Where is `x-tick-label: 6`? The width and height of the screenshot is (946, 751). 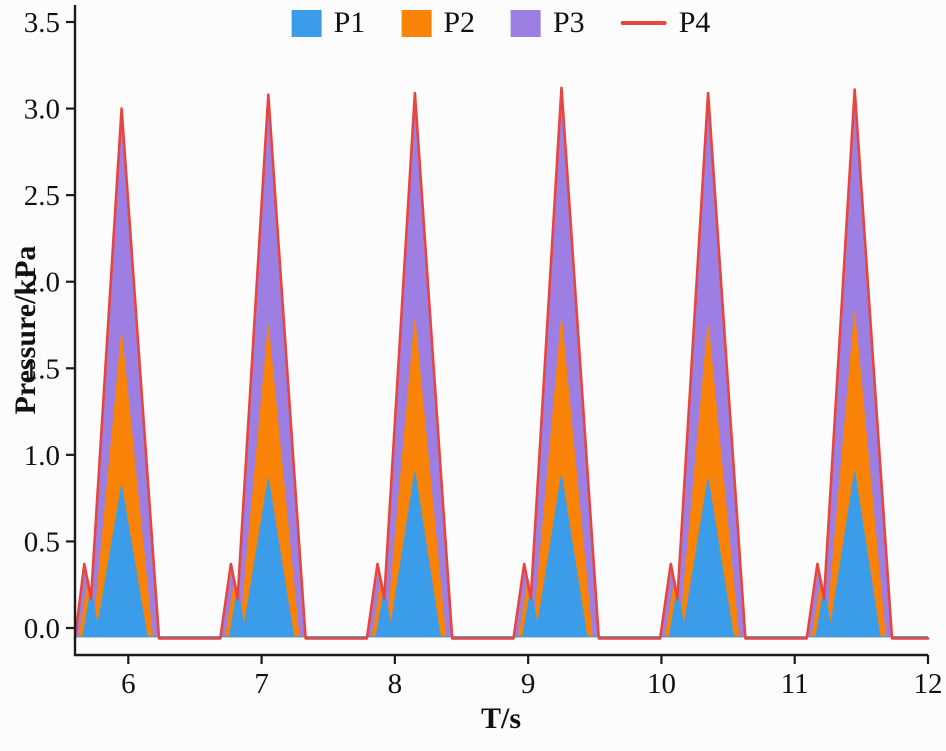 x-tick-label: 6 is located at coordinates (128, 684).